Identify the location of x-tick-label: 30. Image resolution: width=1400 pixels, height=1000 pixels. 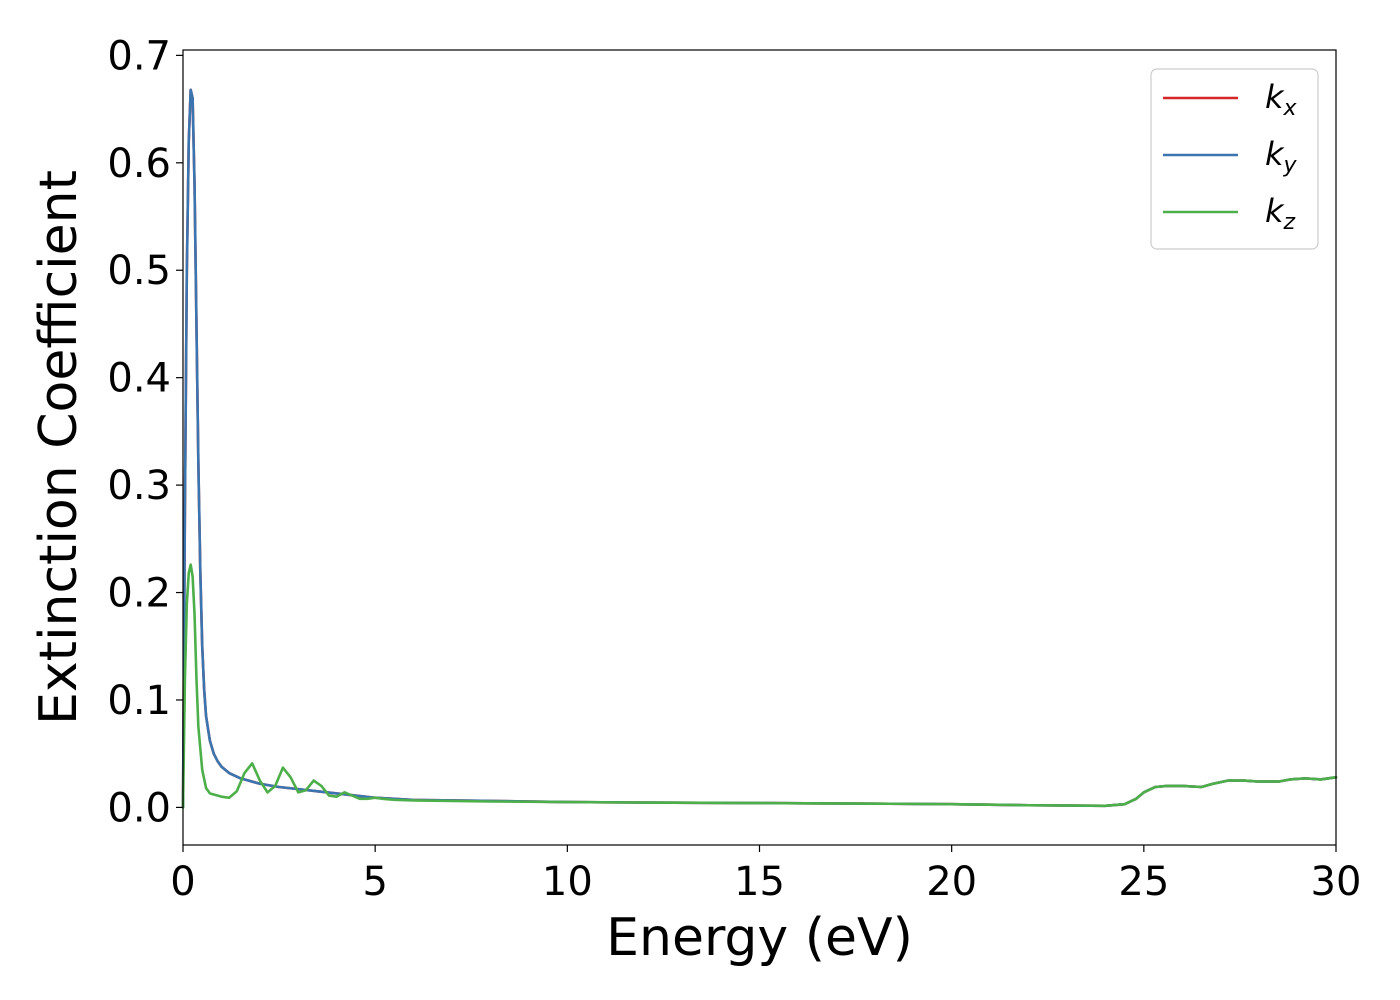
(1336, 882).